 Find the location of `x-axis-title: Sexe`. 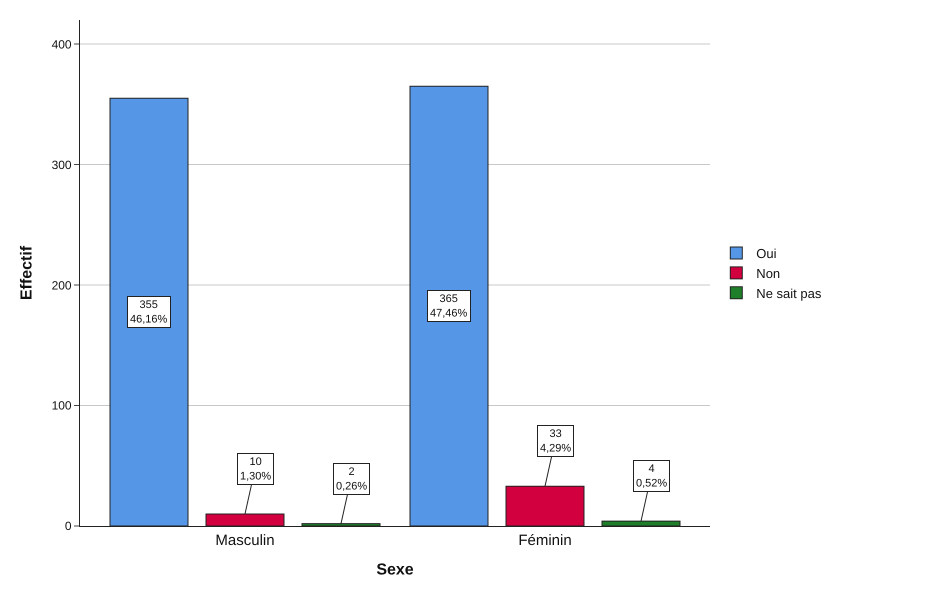

x-axis-title: Sexe is located at coordinates (395, 570).